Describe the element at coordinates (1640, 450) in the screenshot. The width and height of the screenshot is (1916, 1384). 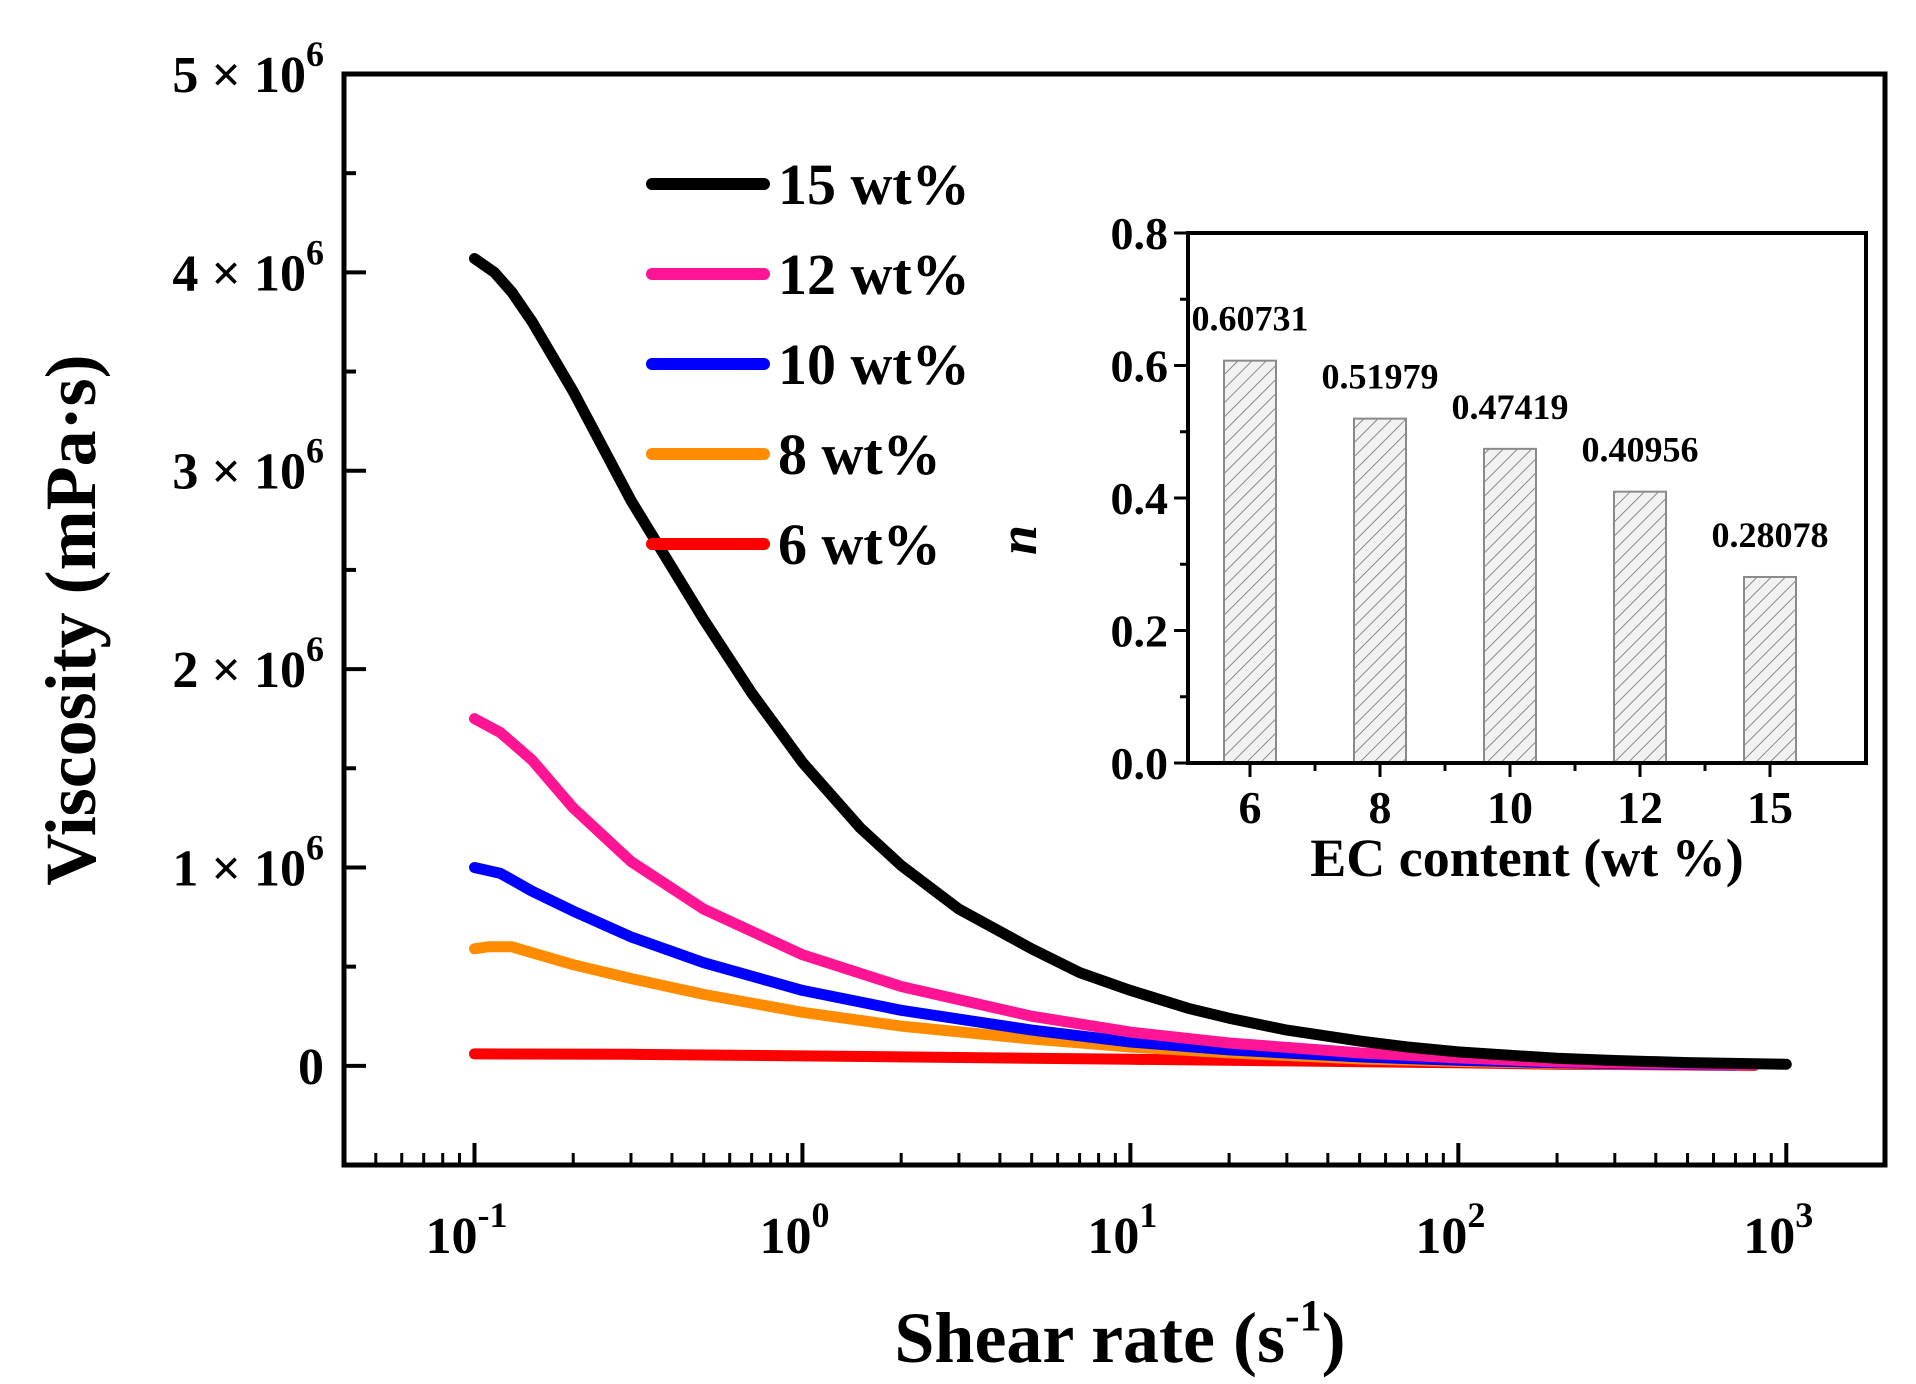
I see `inset-bar-value-label: 0.40956` at that location.